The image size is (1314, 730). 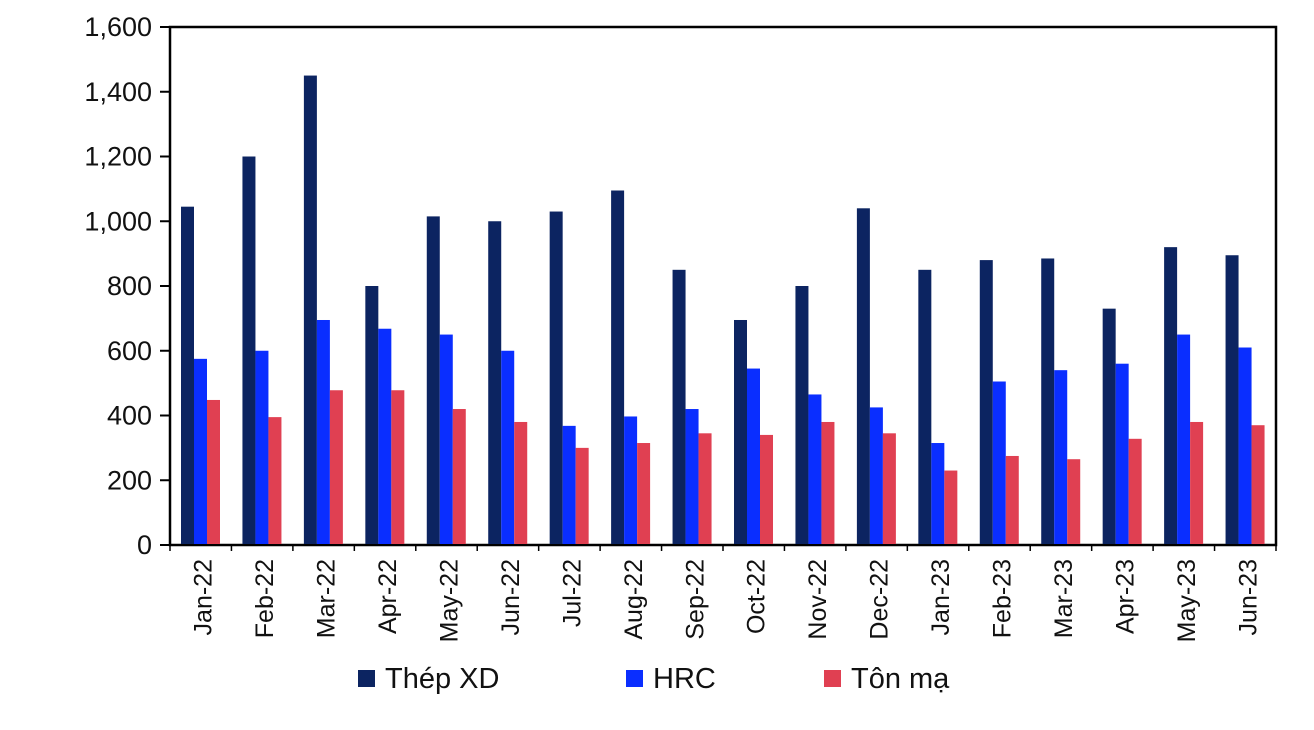 I want to click on x-tick-label: Apr-23, so click(x=1125, y=596).